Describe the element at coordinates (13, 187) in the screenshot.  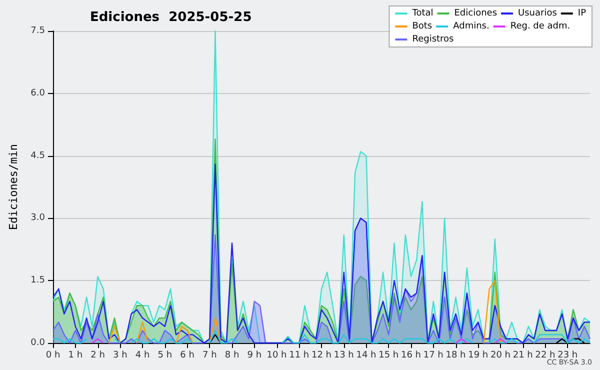
I see `y-axis-title: Ediciones/min` at that location.